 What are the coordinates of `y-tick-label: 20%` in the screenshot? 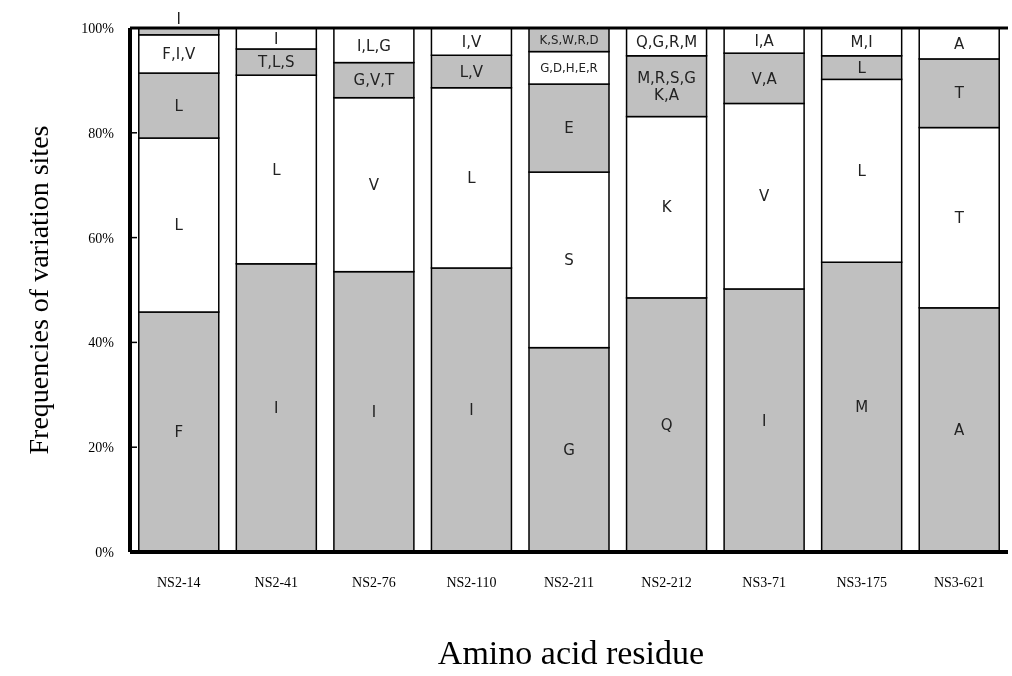 It's located at (101, 448).